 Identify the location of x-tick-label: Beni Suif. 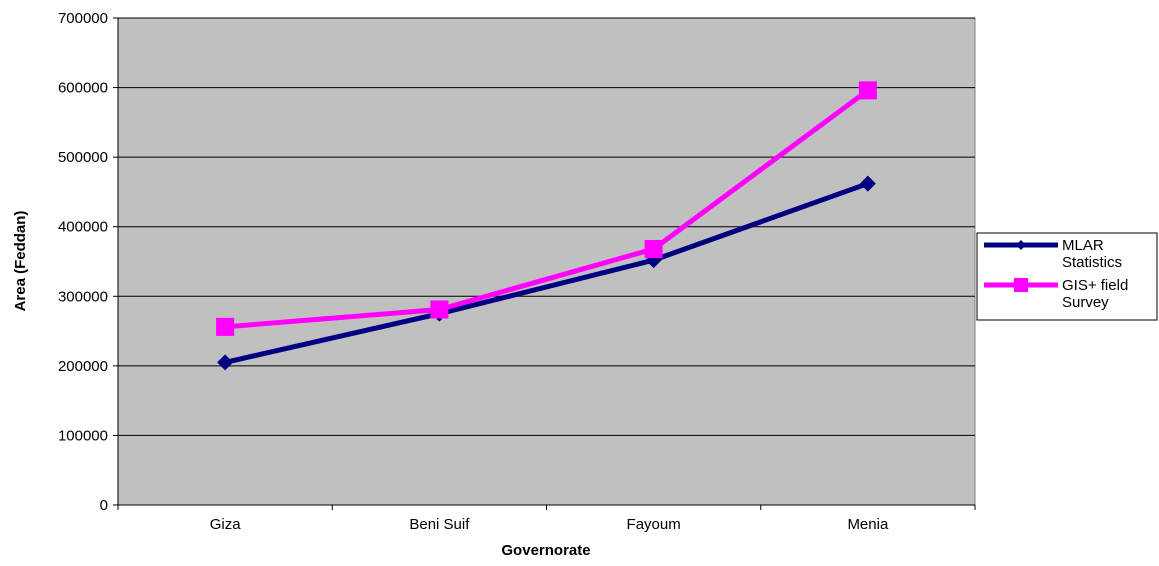
(439, 524).